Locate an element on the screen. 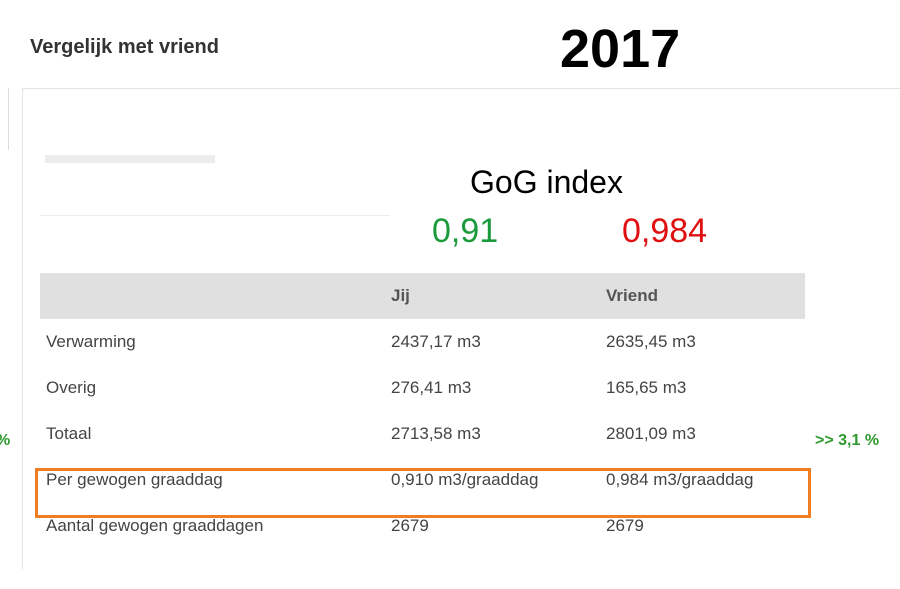  gog-label: GoG index is located at coordinates (546, 182).